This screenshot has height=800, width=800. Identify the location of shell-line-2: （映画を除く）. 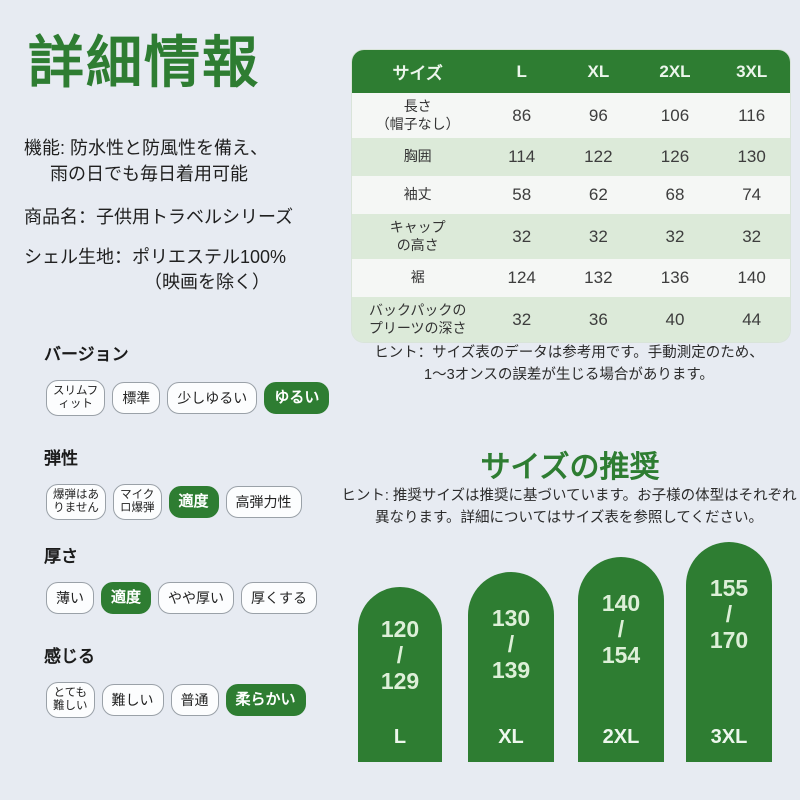
(207, 282).